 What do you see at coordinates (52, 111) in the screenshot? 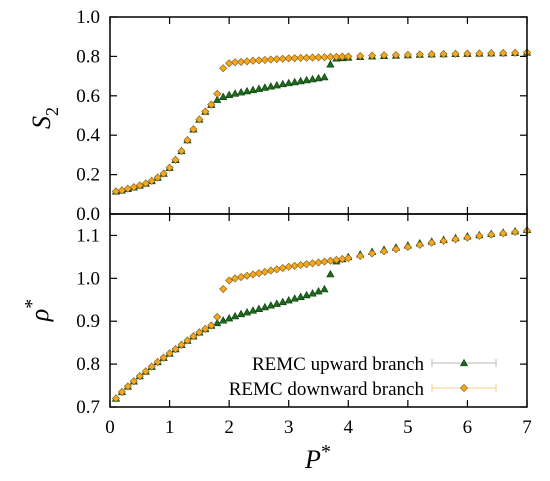
I see `top-y-axis-label-sub: 2` at bounding box center [52, 111].